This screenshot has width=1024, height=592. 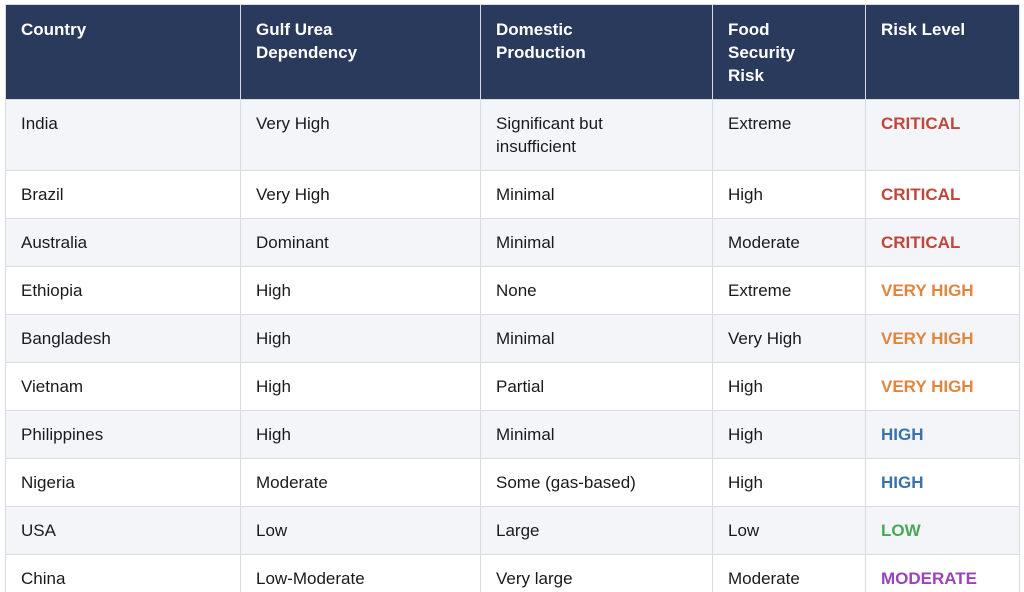 What do you see at coordinates (123, 386) in the screenshot?
I see `country-cell: Vietnam` at bounding box center [123, 386].